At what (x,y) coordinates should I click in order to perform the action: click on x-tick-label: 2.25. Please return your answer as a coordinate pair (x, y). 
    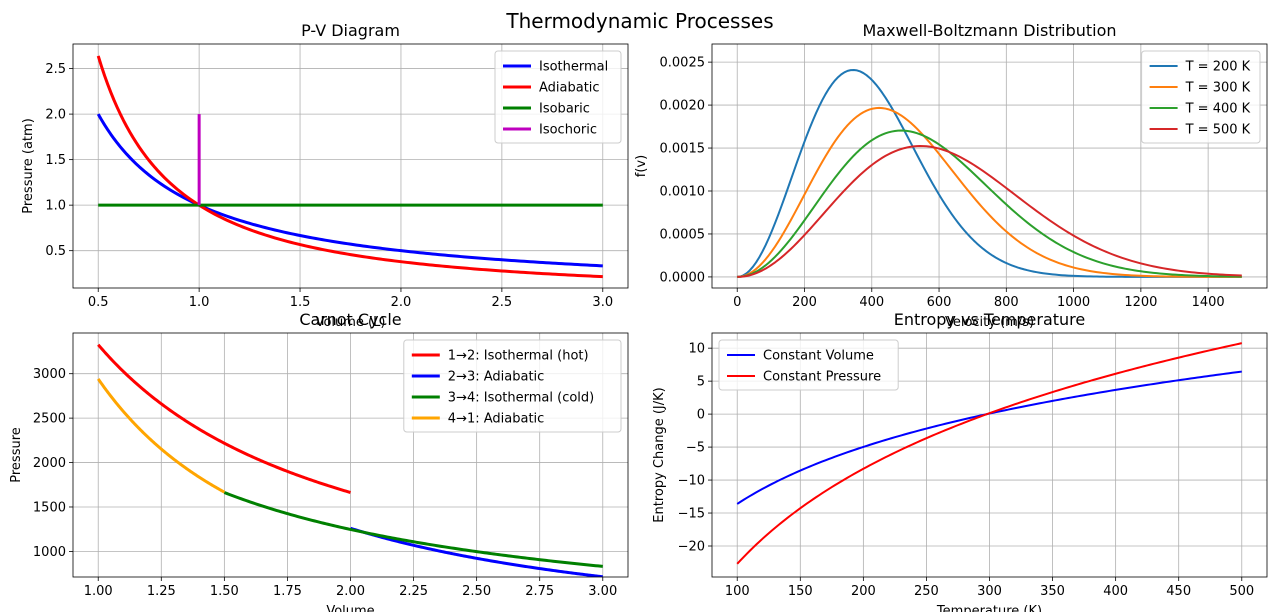
    Looking at the image, I should click on (413, 591).